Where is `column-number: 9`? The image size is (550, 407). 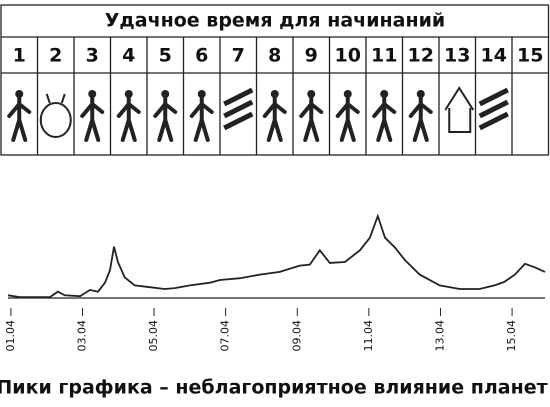
column-number: 9 is located at coordinates (311, 56).